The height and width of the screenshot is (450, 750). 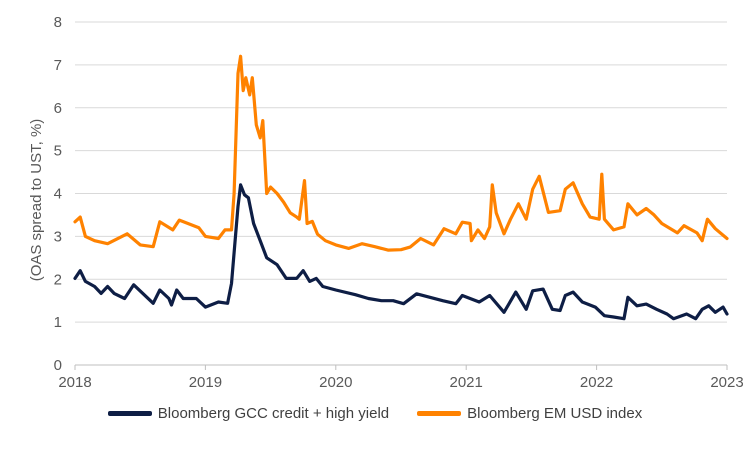 What do you see at coordinates (58, 22) in the screenshot?
I see `y-tick-label: 8` at bounding box center [58, 22].